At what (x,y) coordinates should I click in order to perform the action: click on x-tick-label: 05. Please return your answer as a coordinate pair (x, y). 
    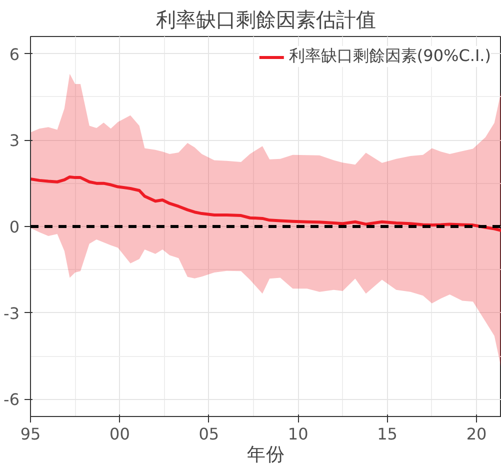
    Looking at the image, I should click on (209, 434).